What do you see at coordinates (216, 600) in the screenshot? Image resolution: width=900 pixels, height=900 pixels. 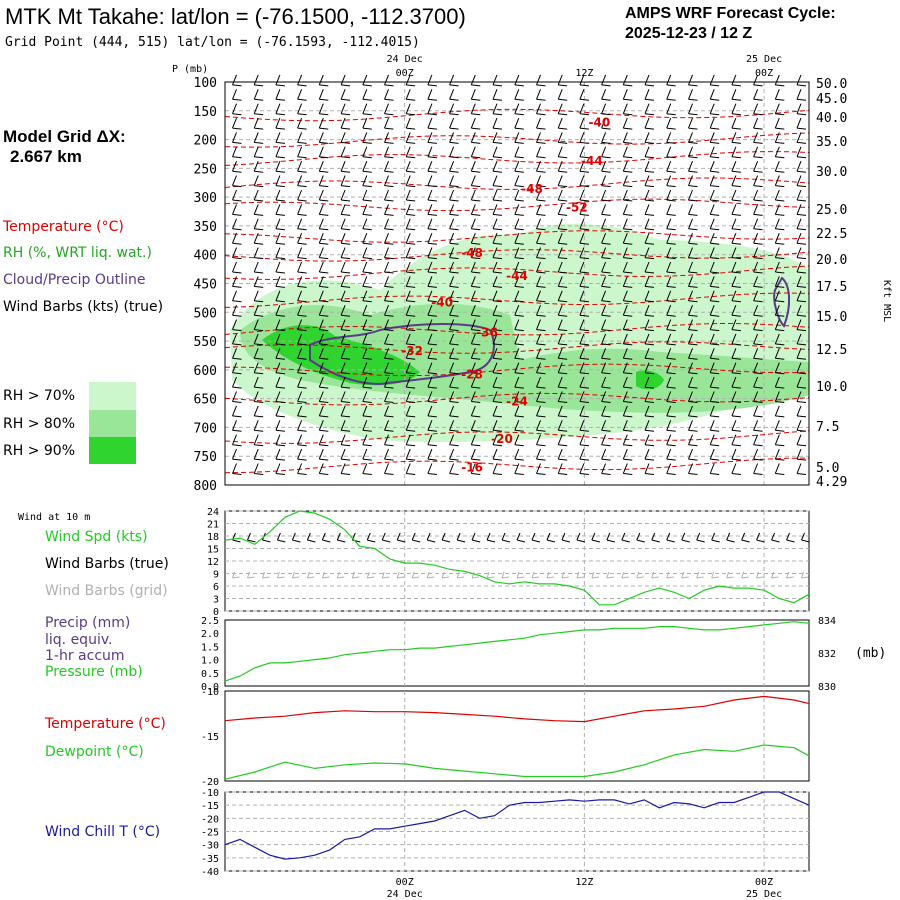 I see `value-tick-label: 3` at bounding box center [216, 600].